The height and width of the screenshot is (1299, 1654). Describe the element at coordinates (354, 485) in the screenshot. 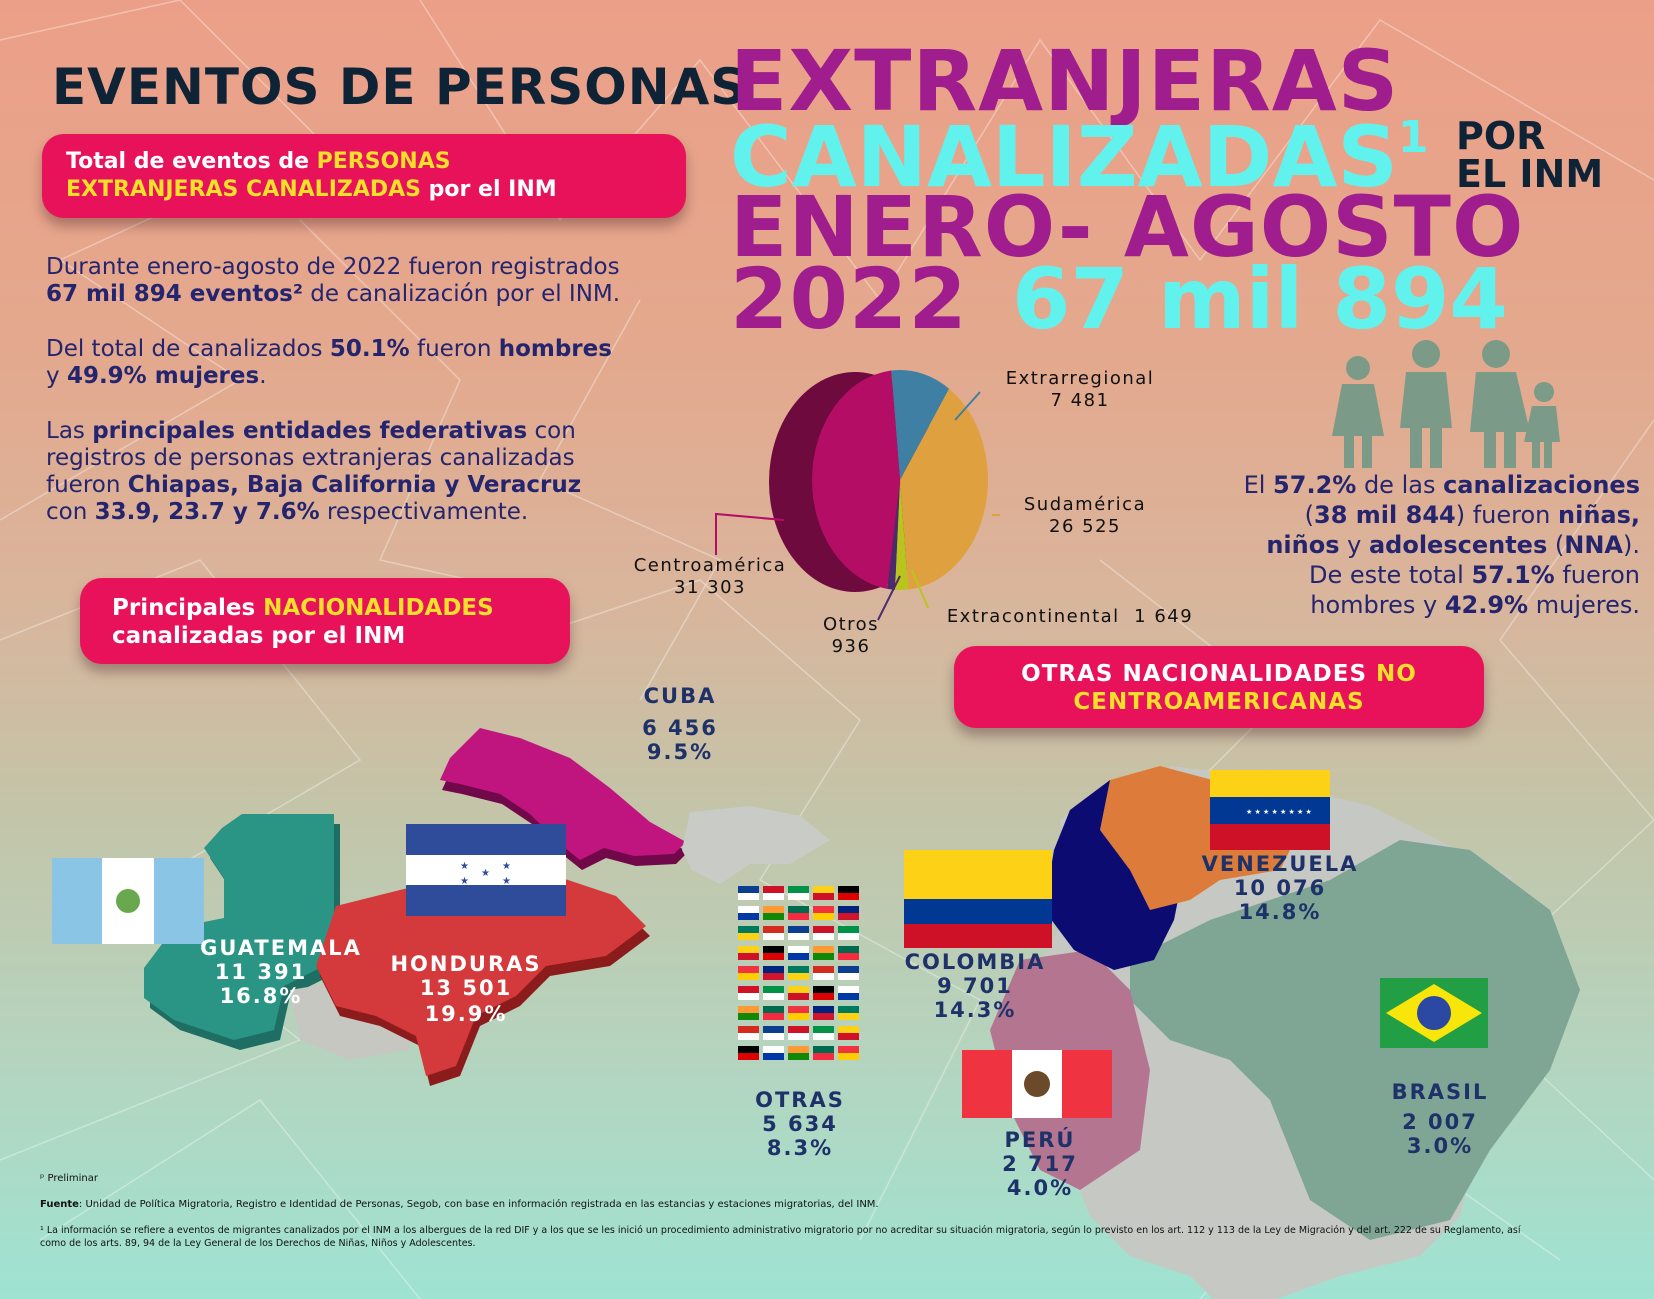

I see `p3-f: Chiapas, Baja California y Veracruz` at that location.